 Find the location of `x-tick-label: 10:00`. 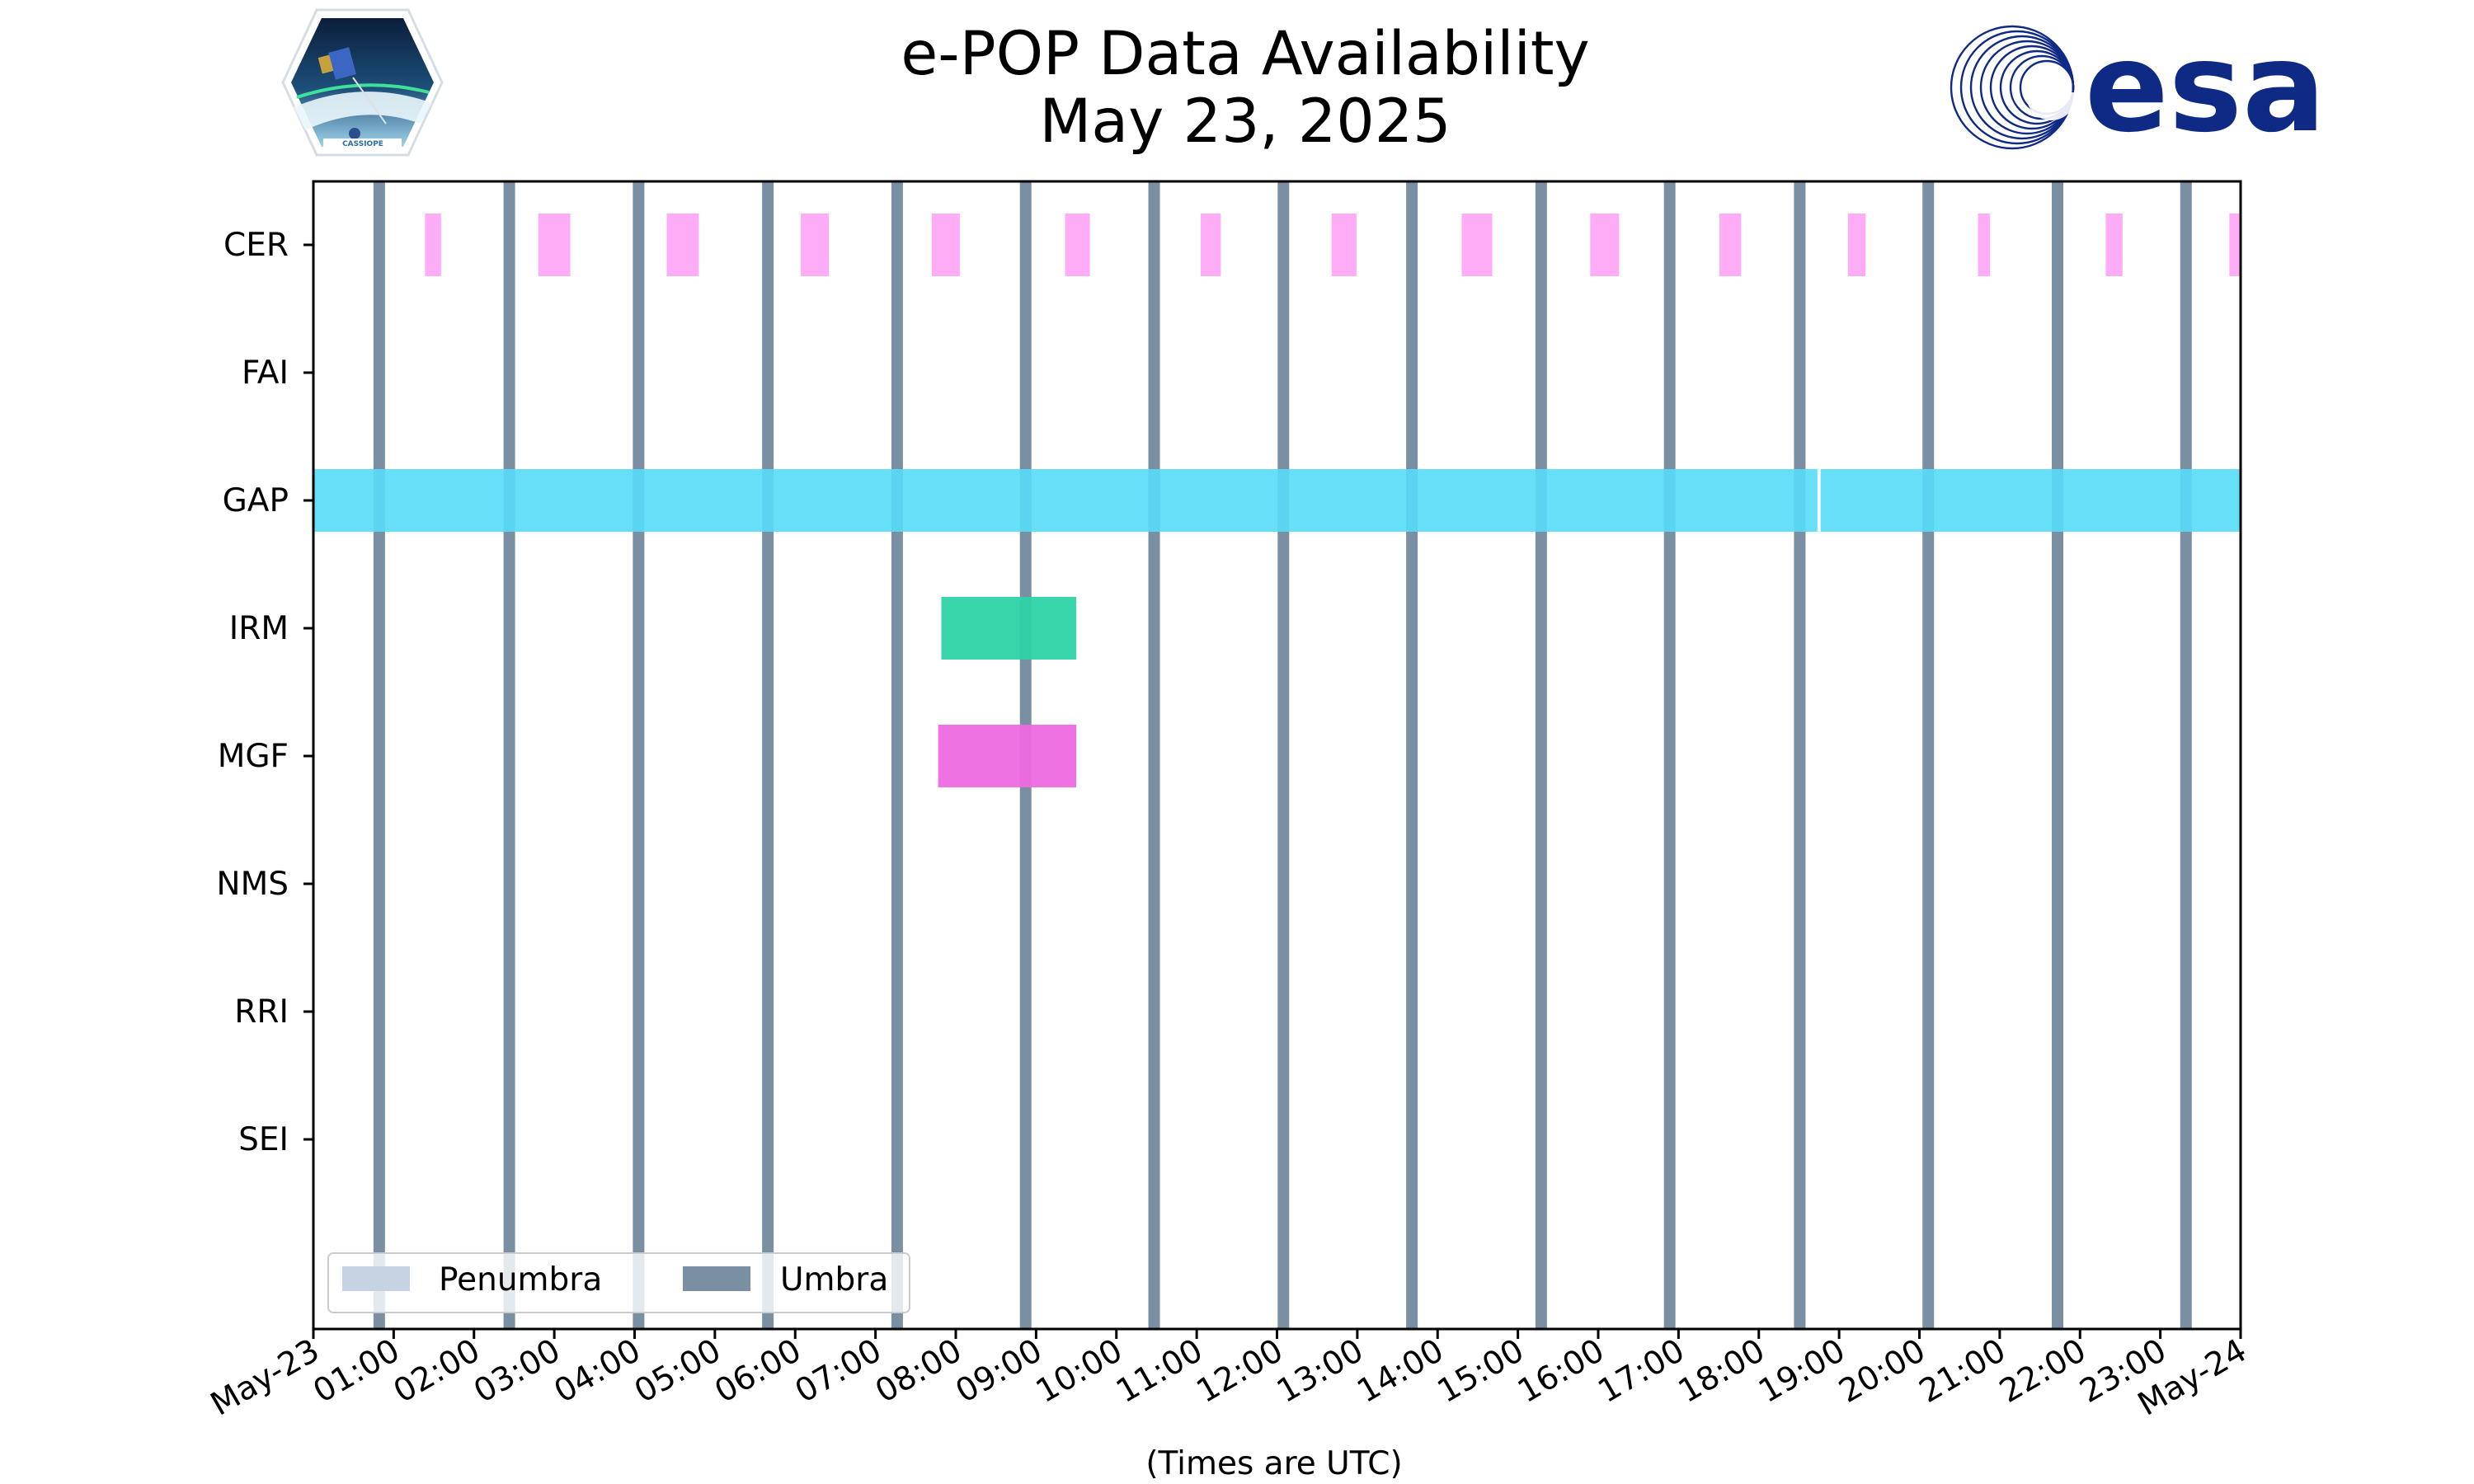

x-tick-label: 10:00 is located at coordinates (1079, 1371).